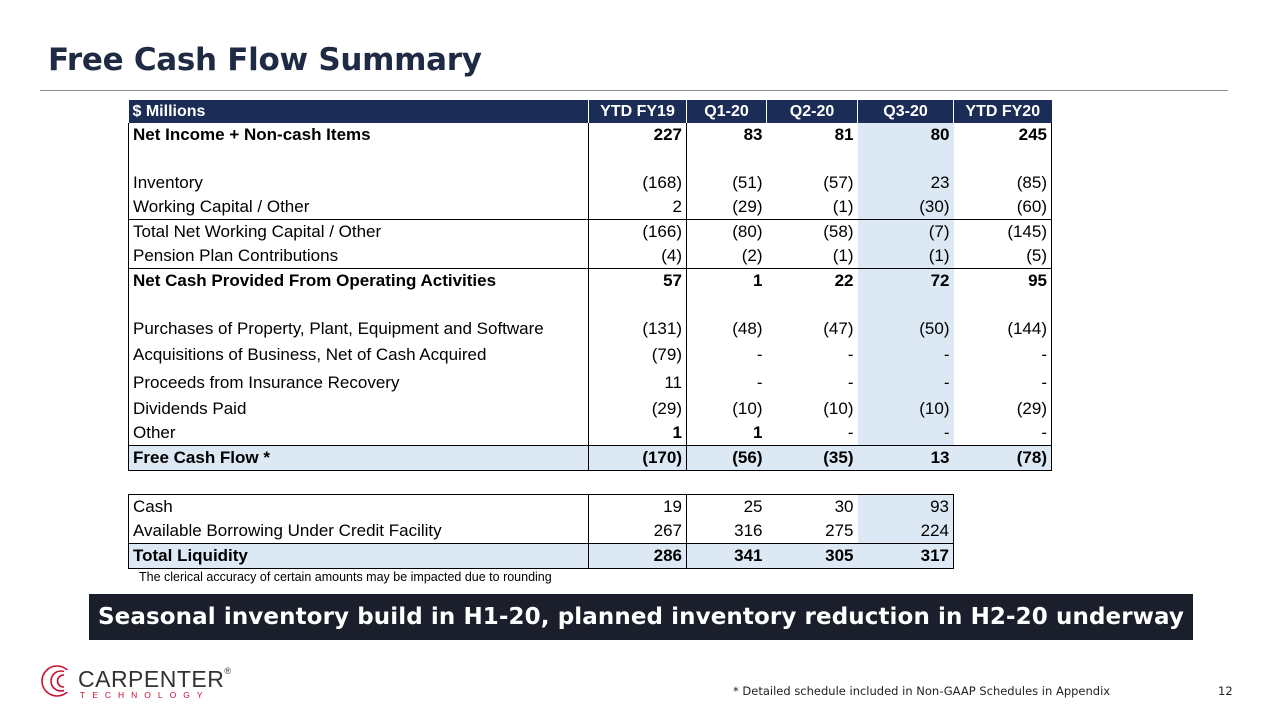  Describe the element at coordinates (905, 556) in the screenshot. I see `cell-q3-20: 317` at that location.